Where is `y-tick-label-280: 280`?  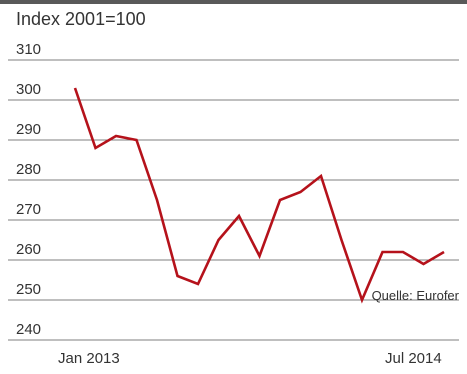 y-tick-label-280: 280 is located at coordinates (28, 169).